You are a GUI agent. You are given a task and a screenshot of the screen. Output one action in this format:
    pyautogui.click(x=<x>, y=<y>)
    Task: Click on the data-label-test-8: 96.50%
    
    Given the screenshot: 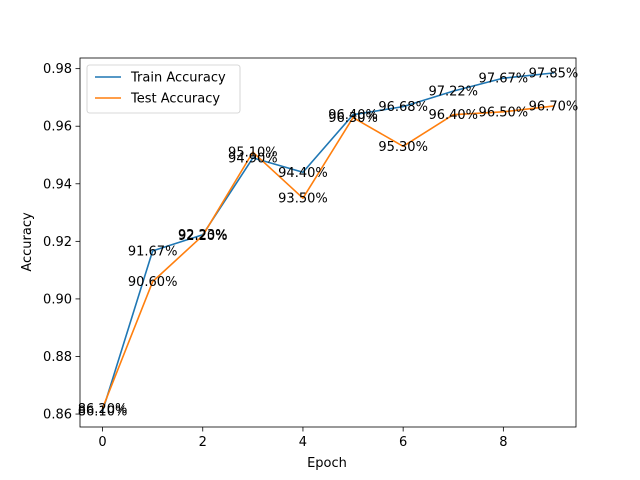 What is the action you would take?
    pyautogui.click(x=504, y=112)
    